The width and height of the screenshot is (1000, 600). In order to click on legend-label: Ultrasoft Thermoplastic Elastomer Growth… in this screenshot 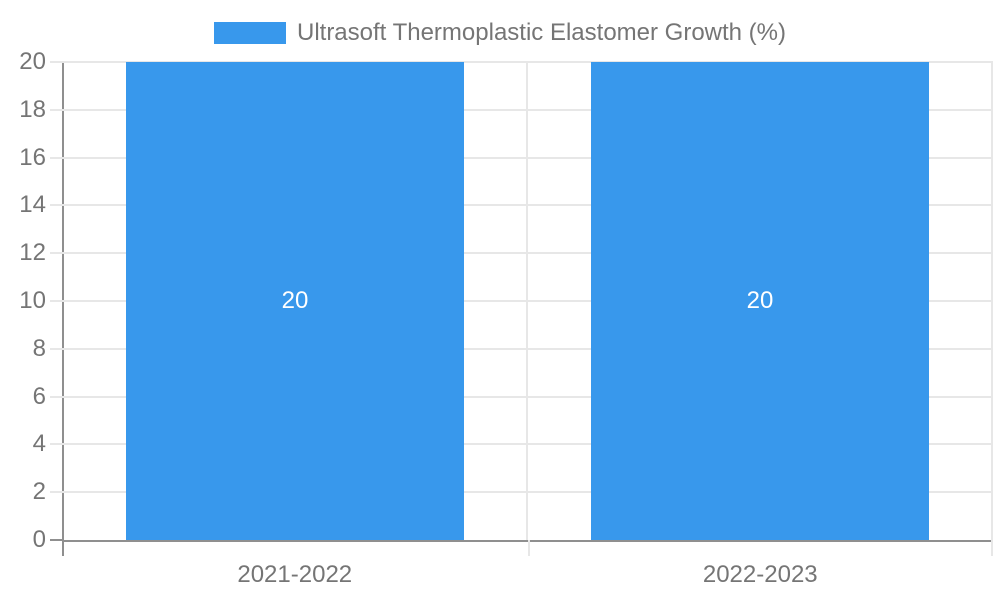, I will do `click(541, 32)`.